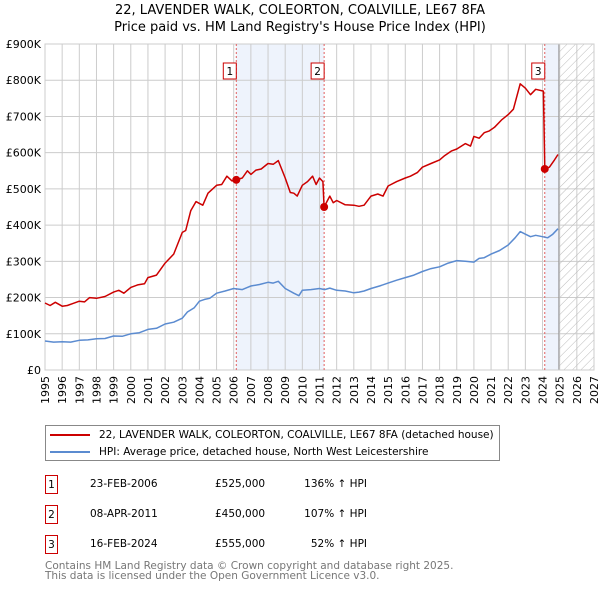  Describe the element at coordinates (268, 390) in the screenshot. I see `x-tick-label: 2008` at that location.